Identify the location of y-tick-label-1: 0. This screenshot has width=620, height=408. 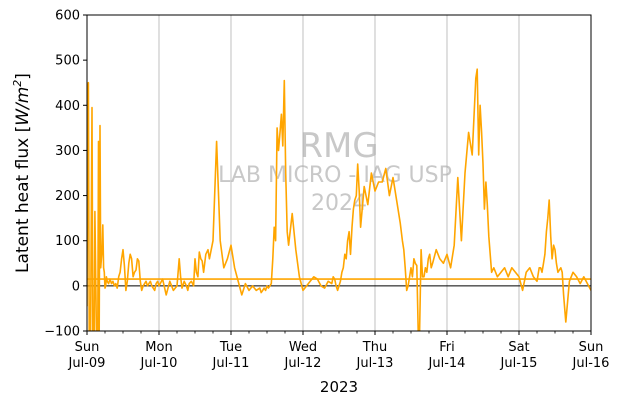
(76, 286).